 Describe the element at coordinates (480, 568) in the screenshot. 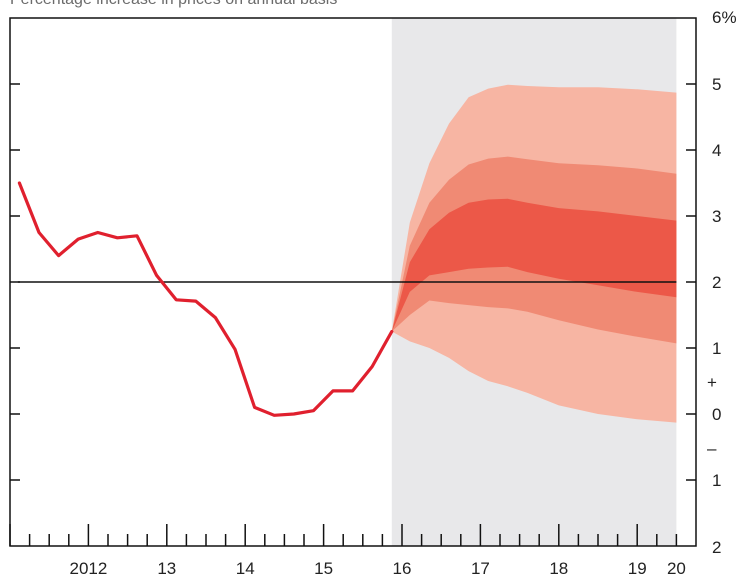

I see `x-tick-label: 17` at that location.